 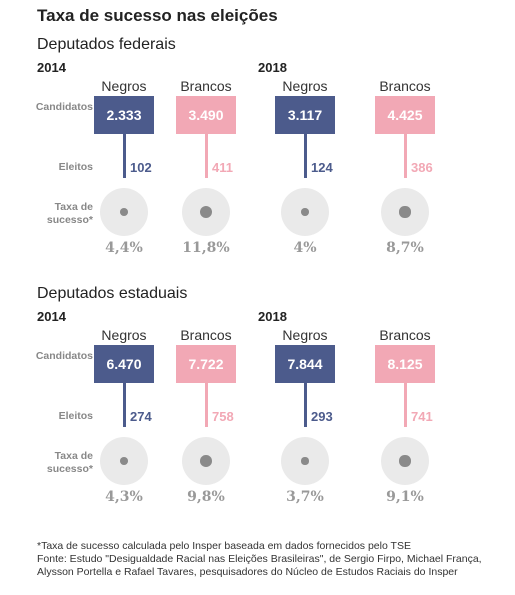 What do you see at coordinates (405, 497) in the screenshot?
I see `taxa-value-brancos: 9,1%` at bounding box center [405, 497].